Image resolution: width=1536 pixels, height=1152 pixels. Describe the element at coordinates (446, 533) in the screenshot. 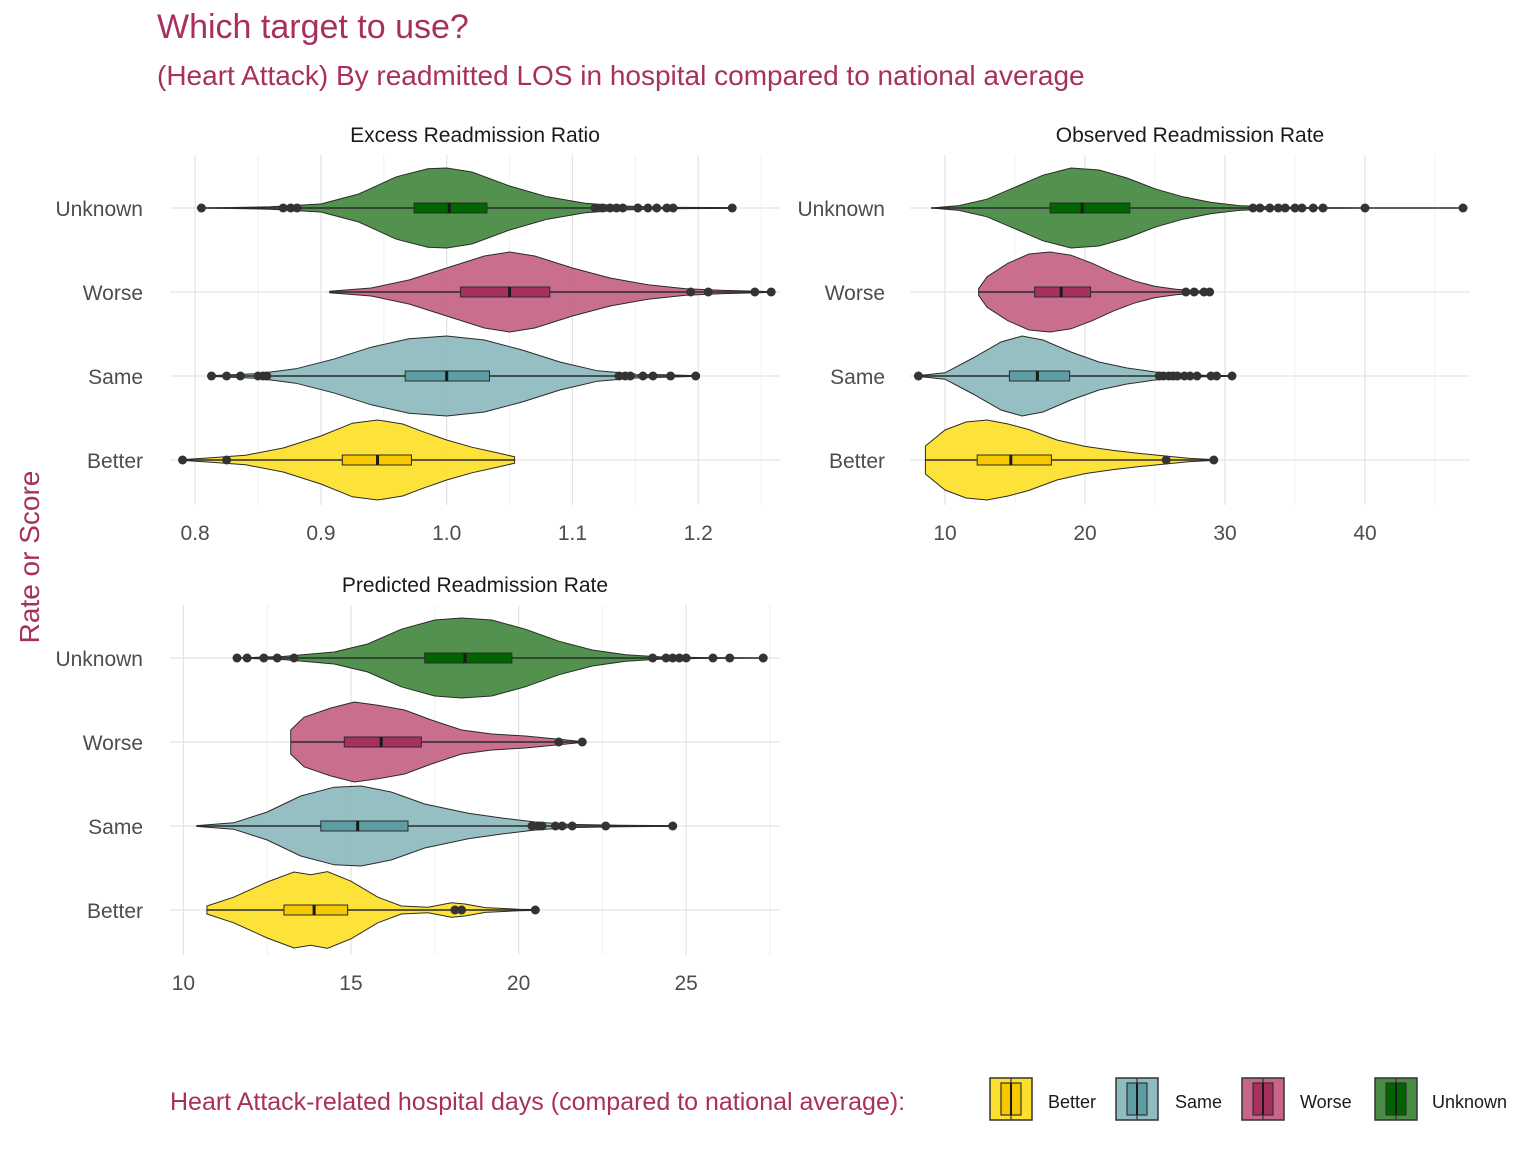

I see `x-tick-label: 1.0` at that location.